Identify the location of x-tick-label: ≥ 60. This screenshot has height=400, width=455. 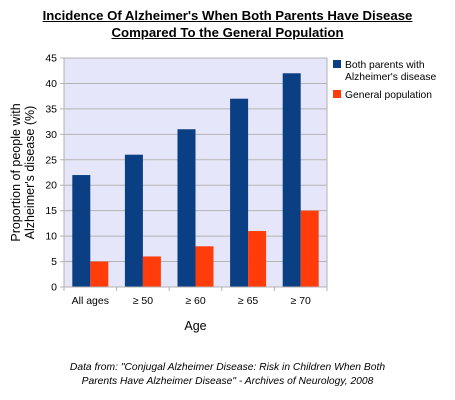
(195, 301).